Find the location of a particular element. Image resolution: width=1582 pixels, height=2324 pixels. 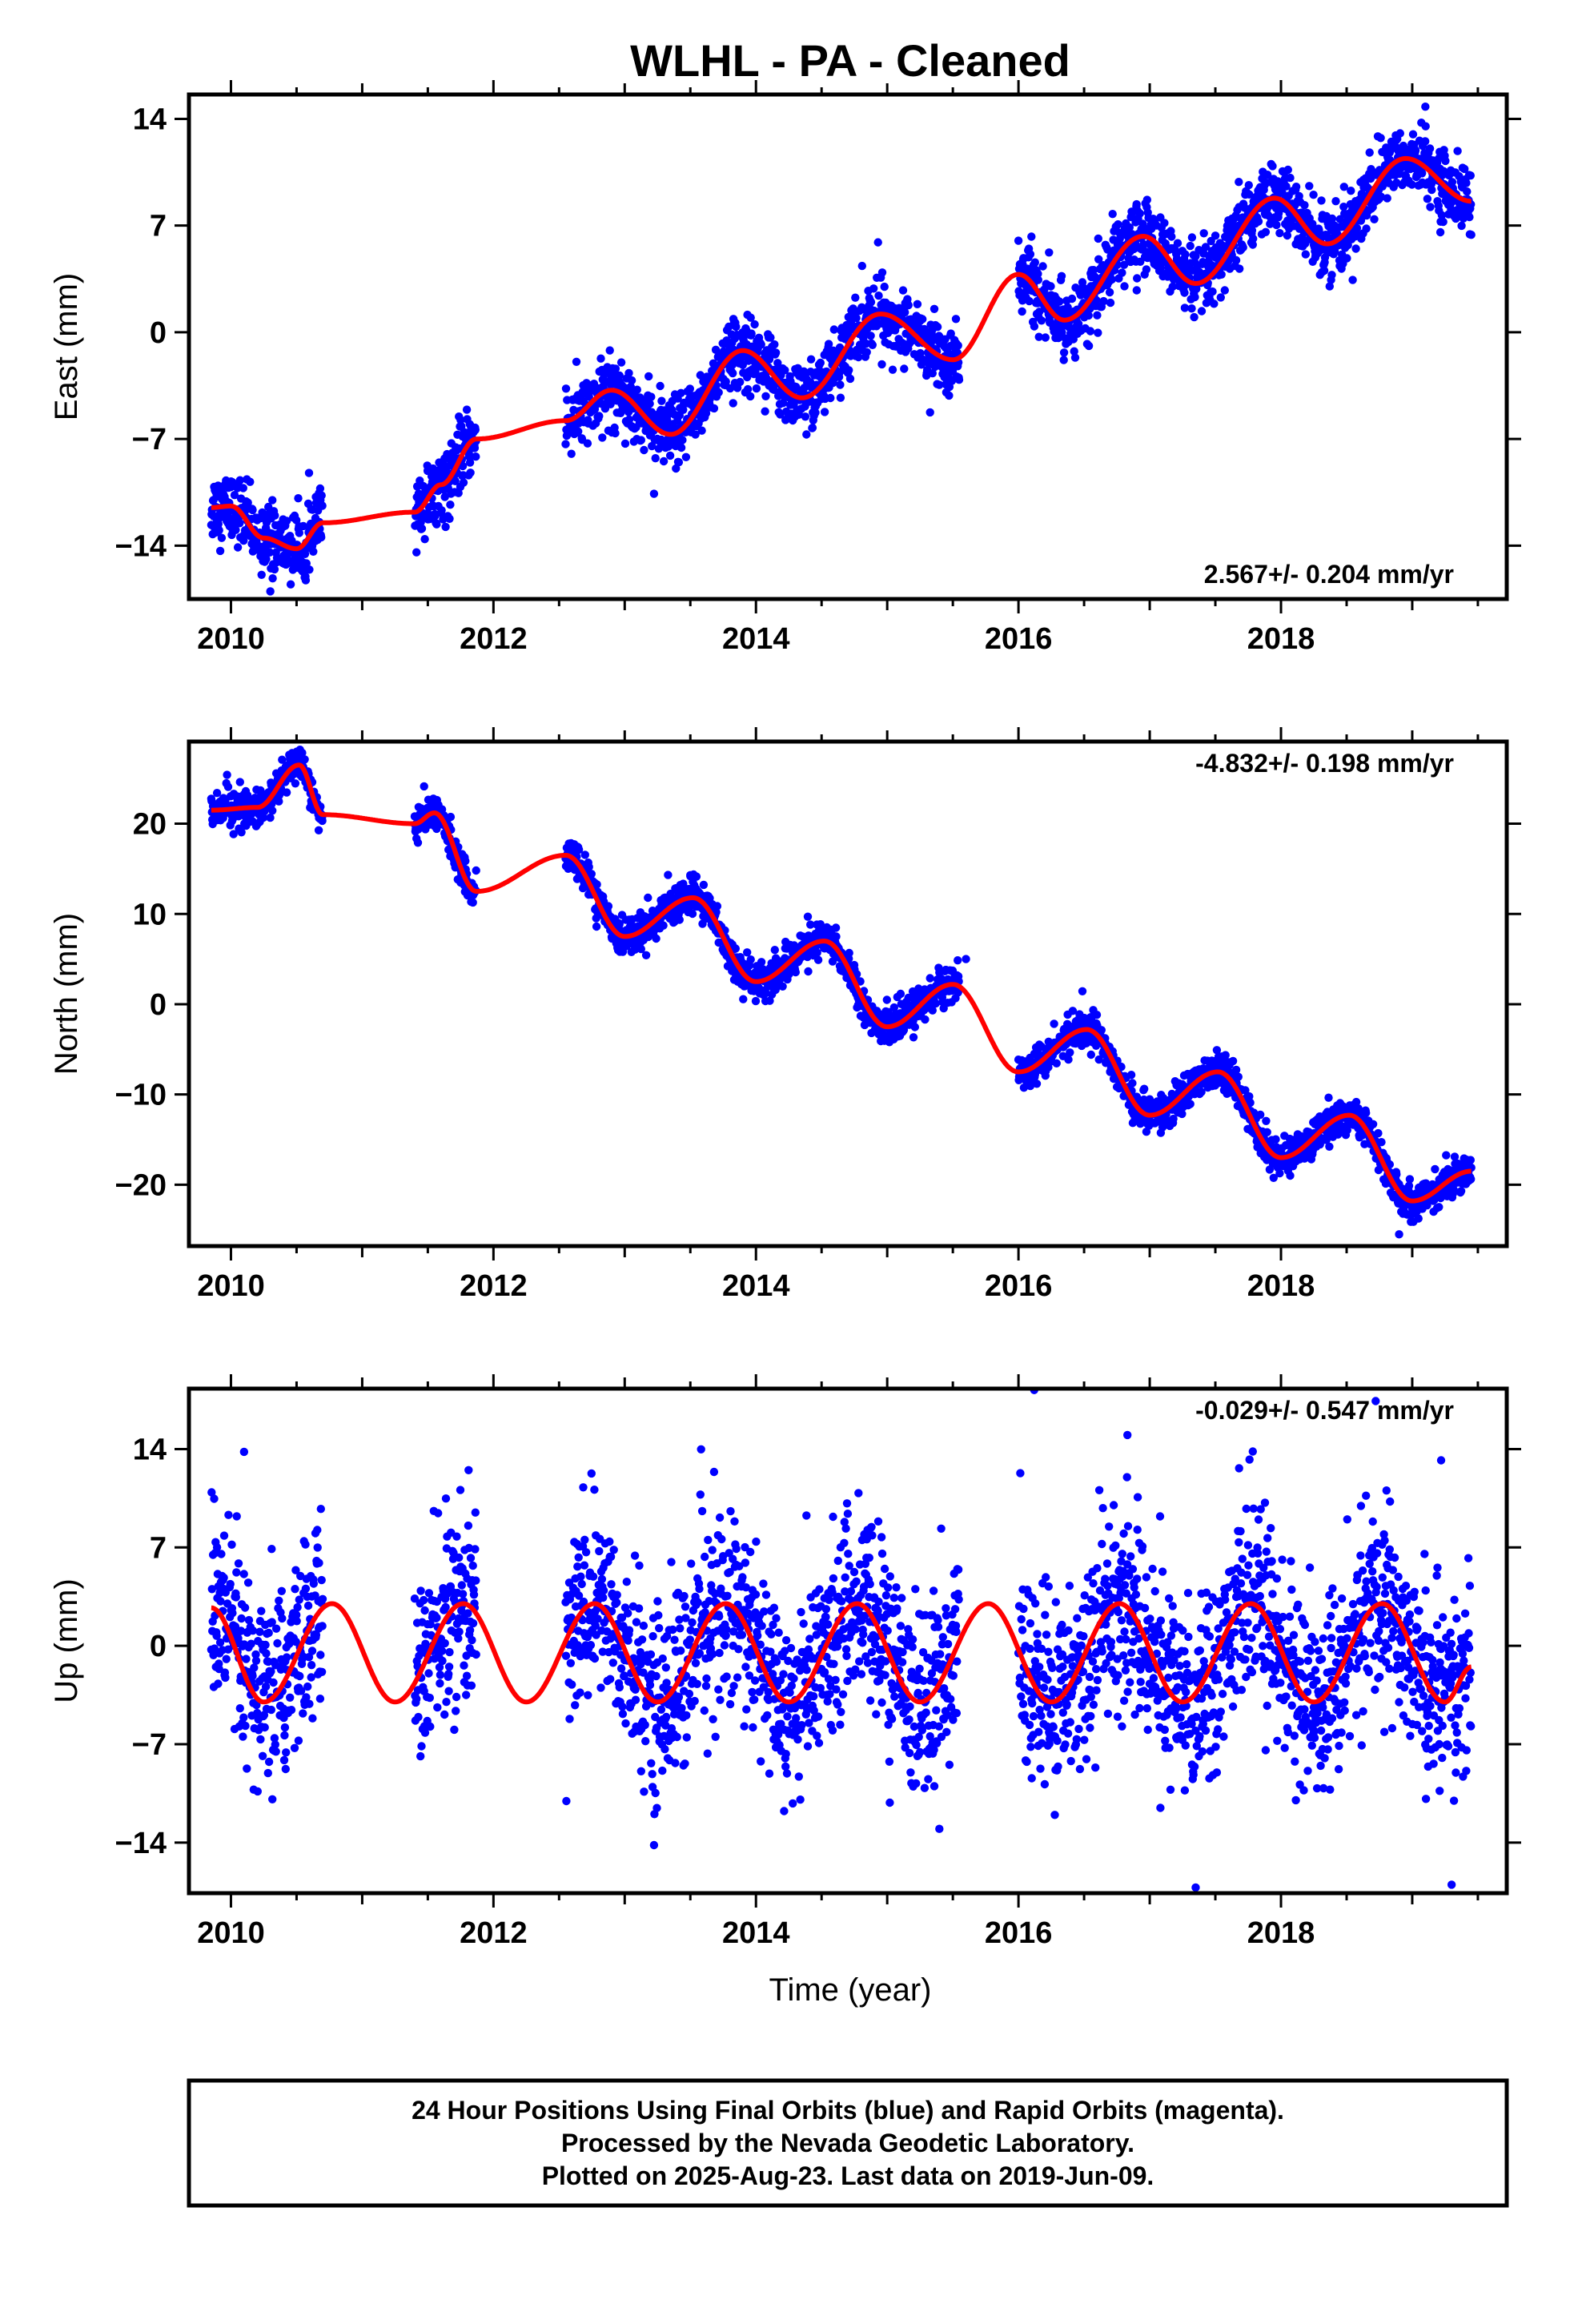

outlier-point is located at coordinates (270, 591).